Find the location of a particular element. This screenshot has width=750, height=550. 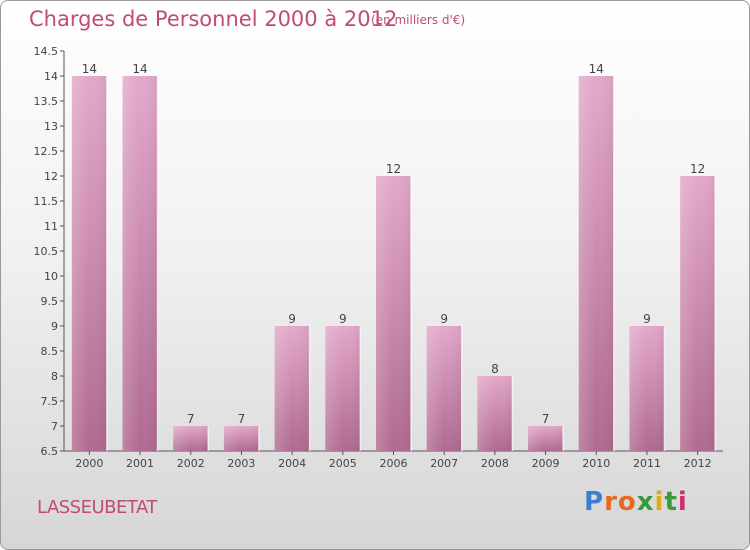

proxiti-logo: Proxiti is located at coordinates (636, 502).